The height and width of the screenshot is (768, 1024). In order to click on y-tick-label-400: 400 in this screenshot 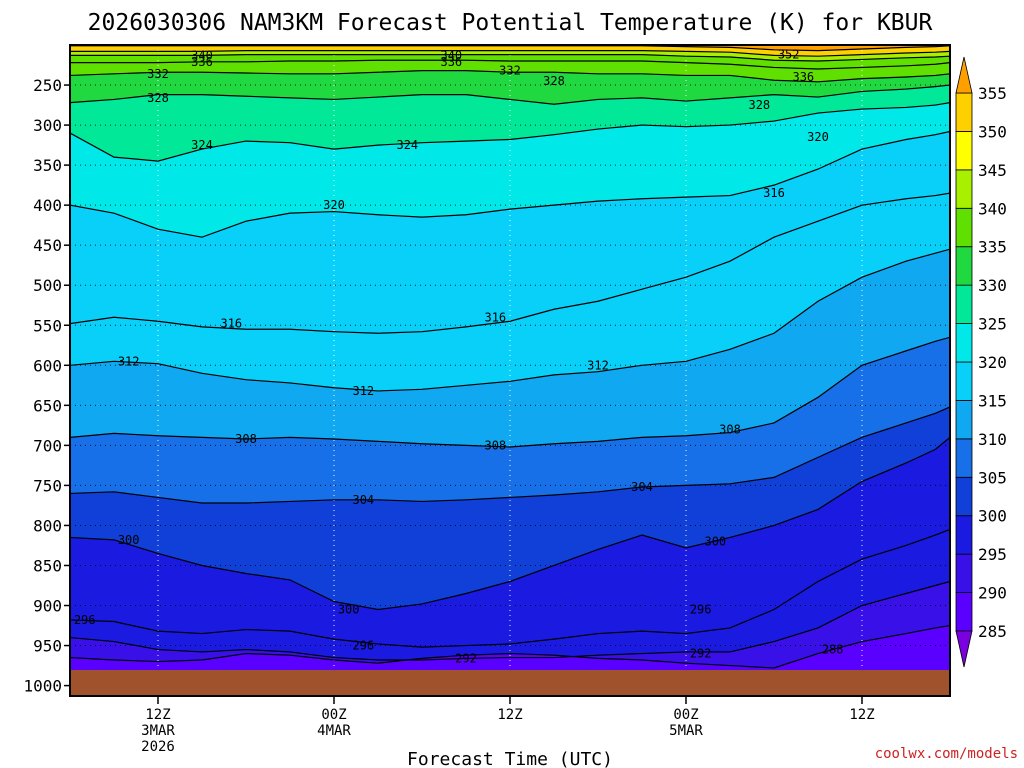, I will do `click(47, 205)`.